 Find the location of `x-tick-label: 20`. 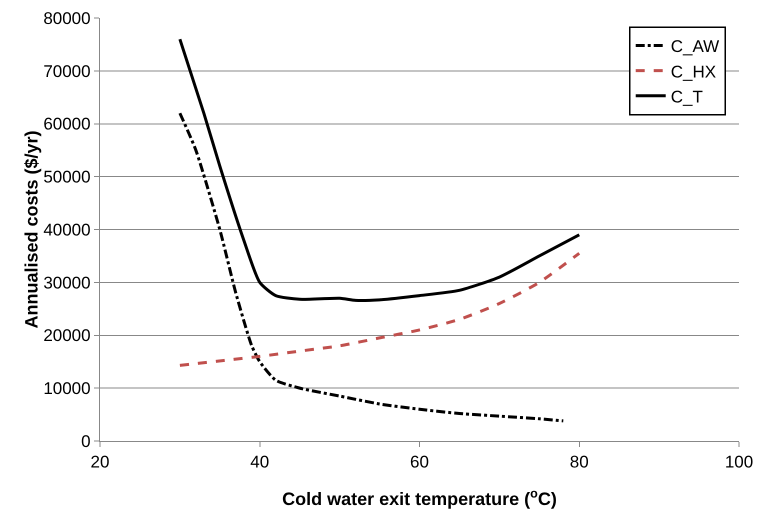

x-tick-label: 20 is located at coordinates (100, 462).